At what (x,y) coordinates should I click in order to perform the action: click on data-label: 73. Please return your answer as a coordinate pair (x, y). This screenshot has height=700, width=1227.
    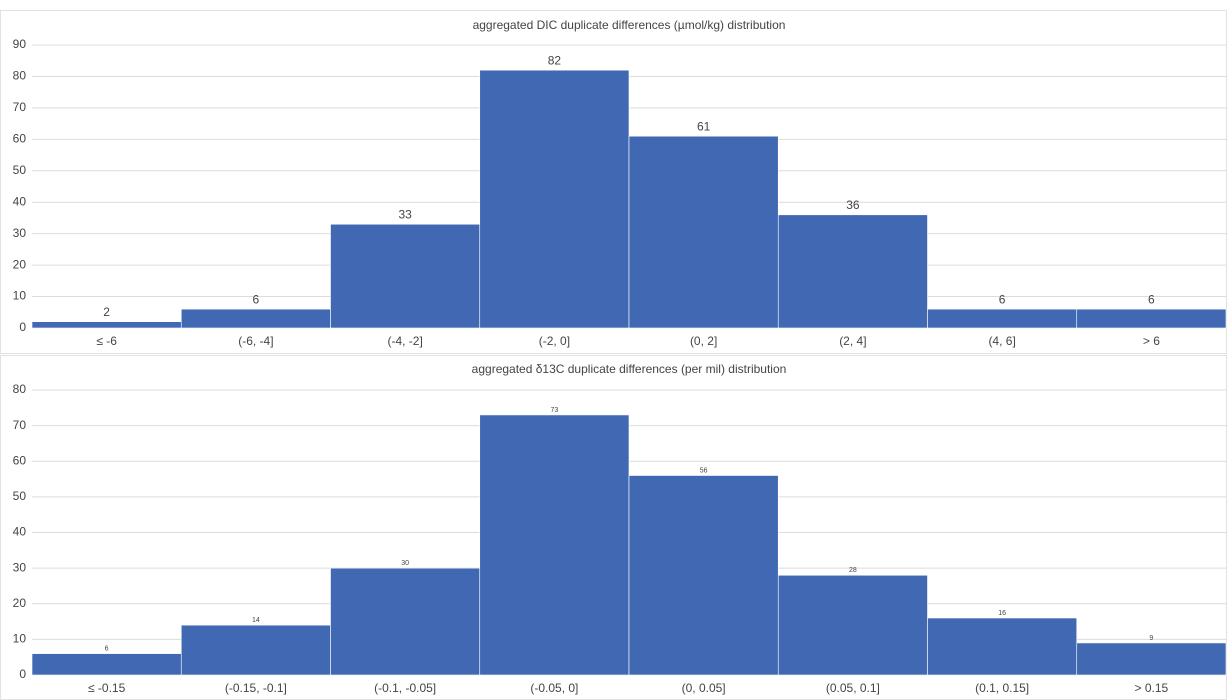
    Looking at the image, I should click on (554, 410).